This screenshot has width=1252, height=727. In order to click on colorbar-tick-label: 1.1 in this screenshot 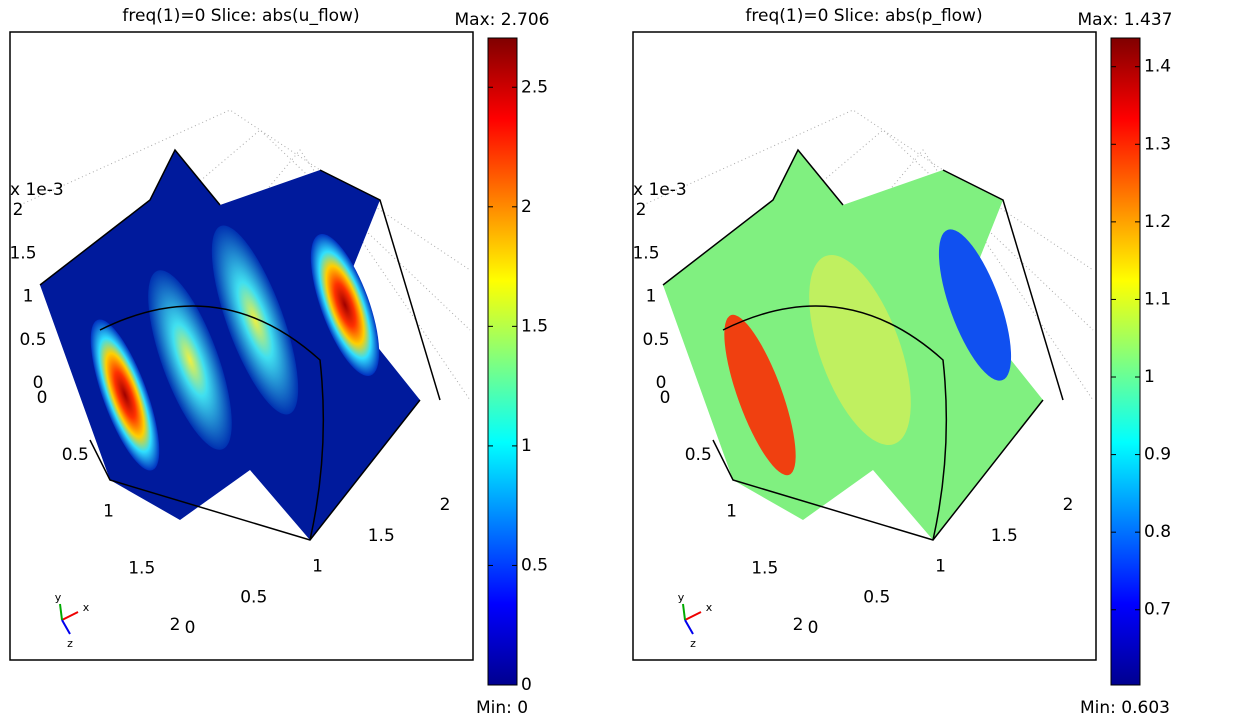, I will do `click(1157, 299)`.